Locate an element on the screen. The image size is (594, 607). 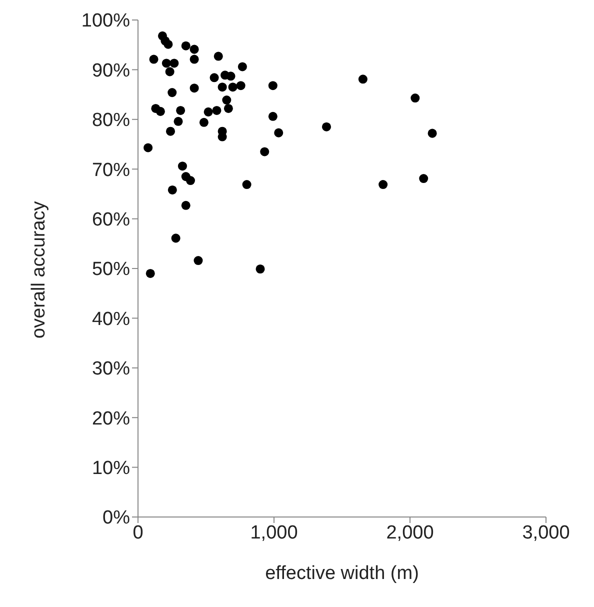
x-tick-label: 1,000 is located at coordinates (274, 533).